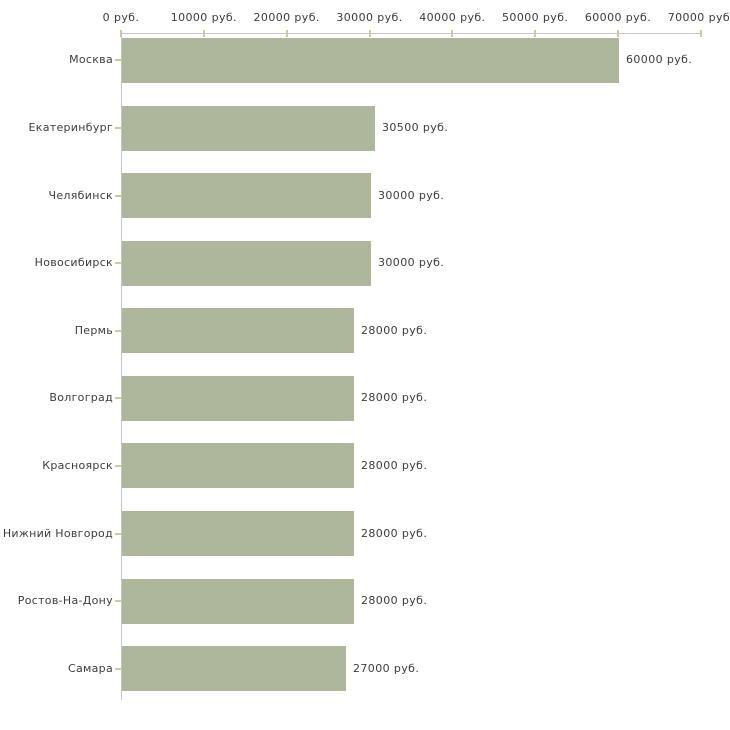  I want to click on category-label: Ростов-На-Дону, so click(65, 600).